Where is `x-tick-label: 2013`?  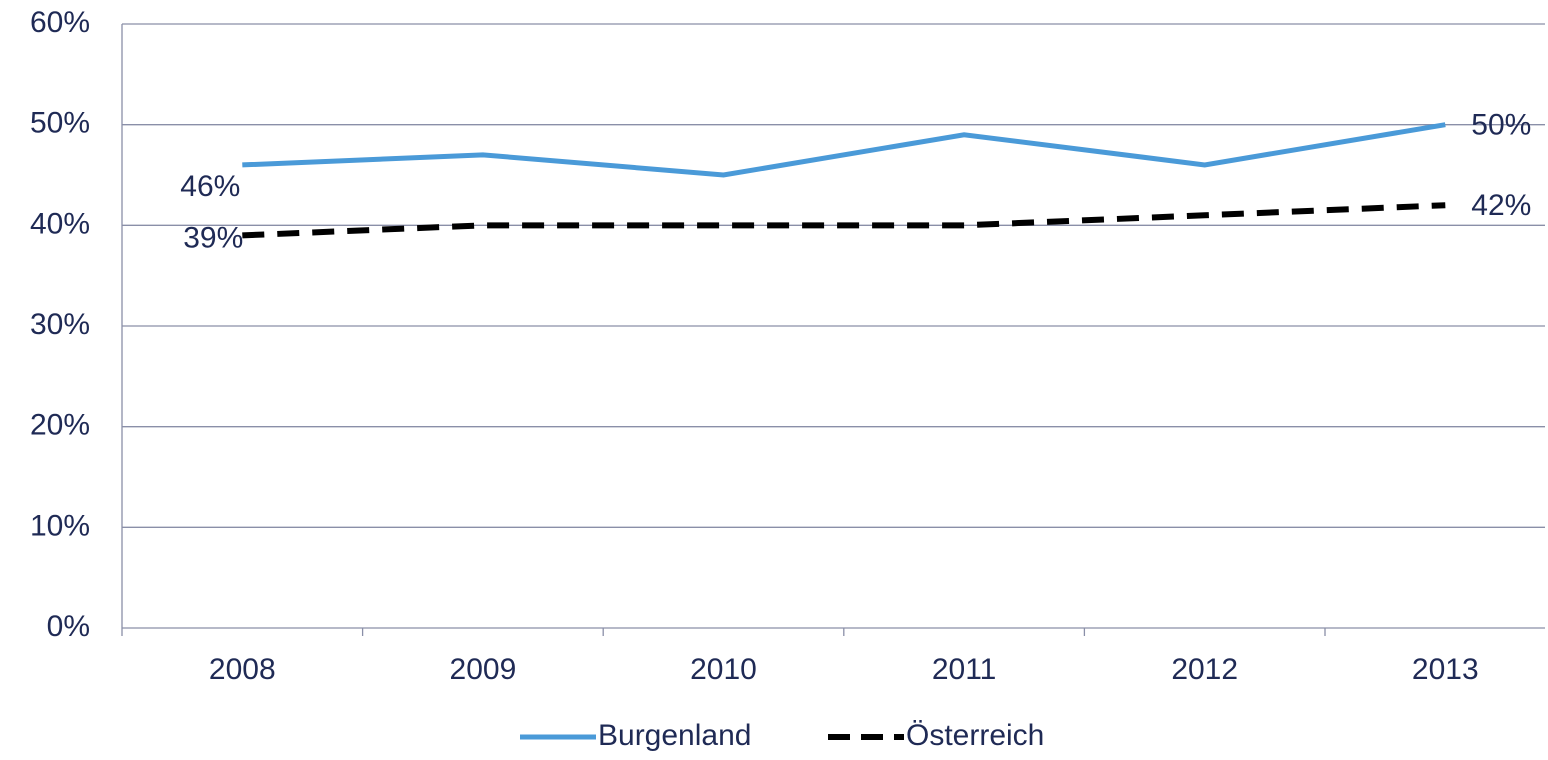
x-tick-label: 2013 is located at coordinates (1445, 669).